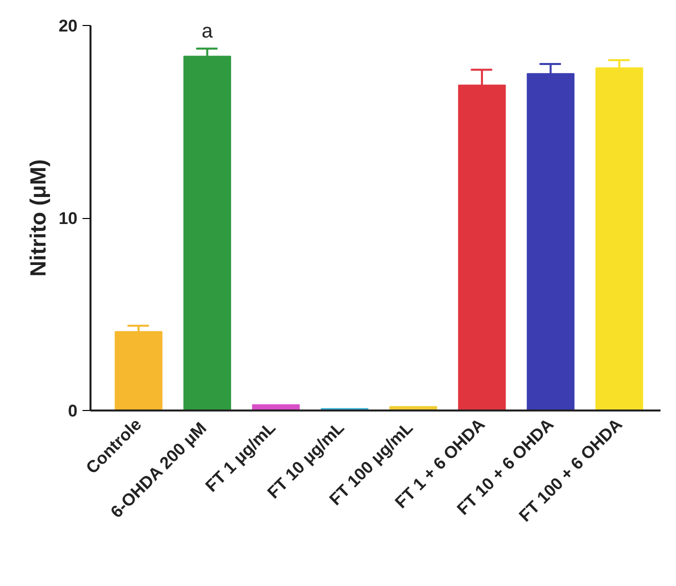  I want to click on y-axis-title: Nitrito (μM), so click(38, 218).